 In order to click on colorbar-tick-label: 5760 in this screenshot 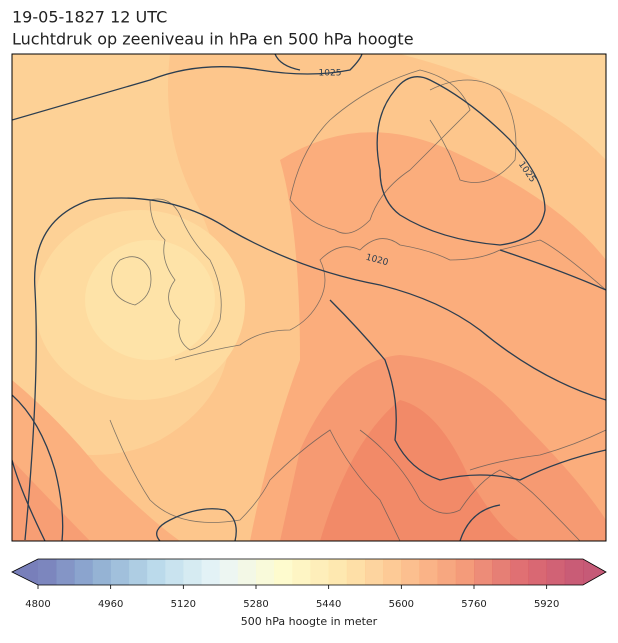, I will do `click(473, 604)`.